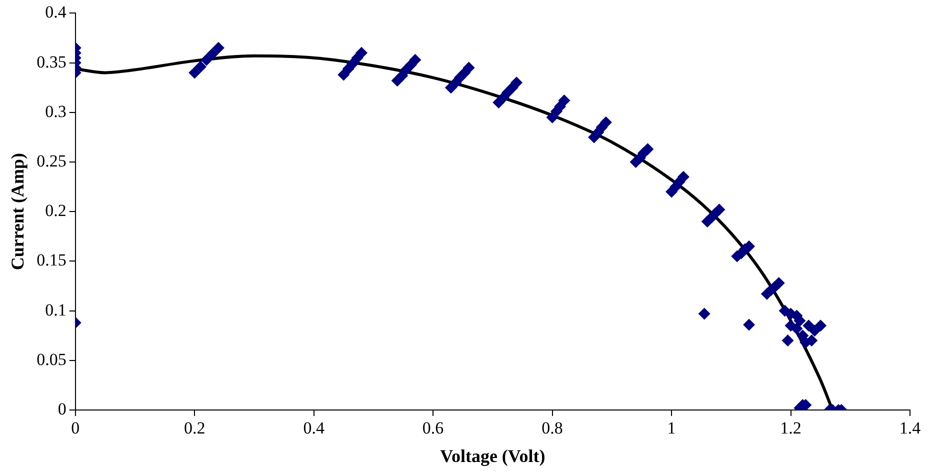 The height and width of the screenshot is (474, 930). I want to click on x-tick-label: 1.2, so click(791, 428).